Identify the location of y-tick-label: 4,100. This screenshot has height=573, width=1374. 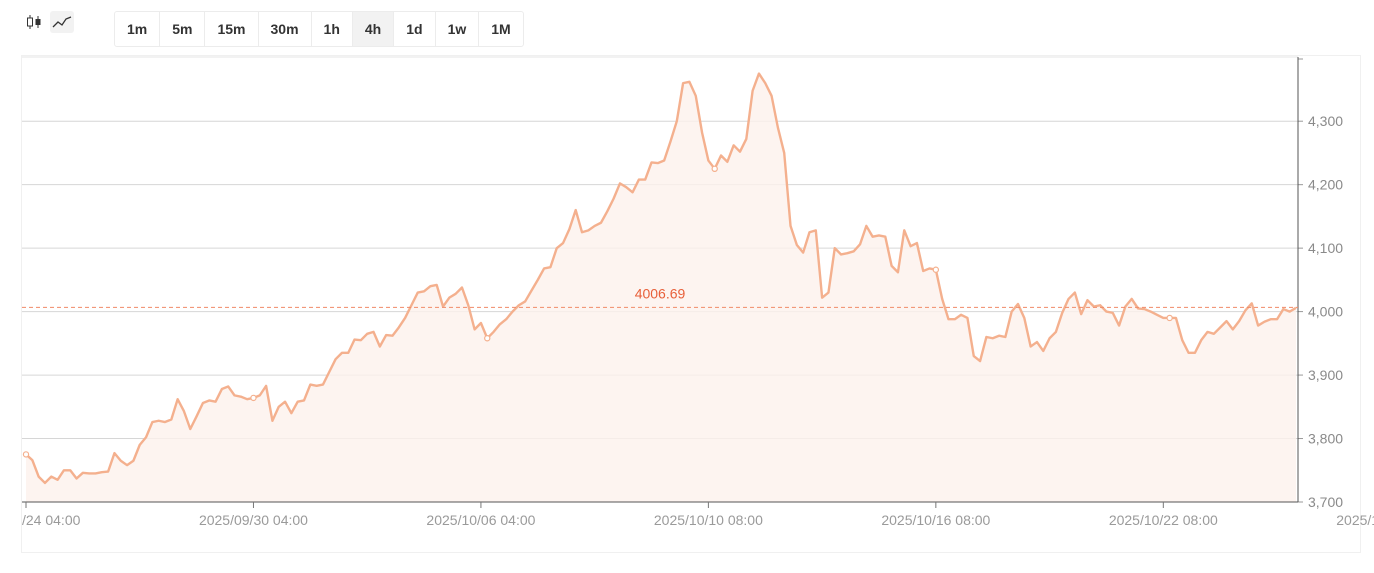
(1325, 248).